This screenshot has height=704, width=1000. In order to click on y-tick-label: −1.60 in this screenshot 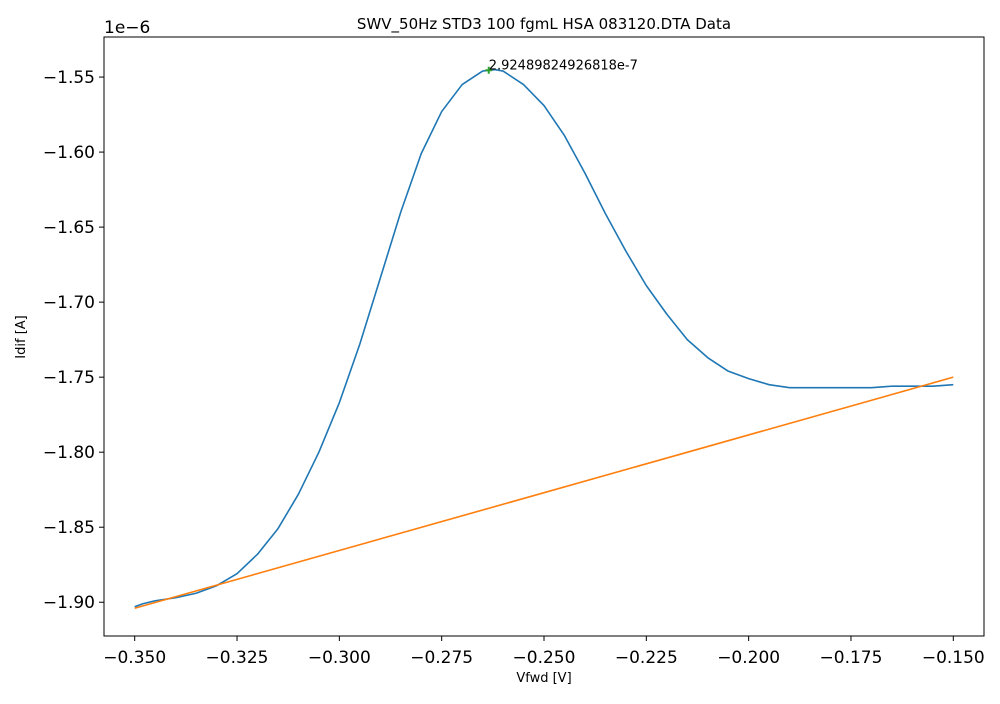, I will do `click(69, 153)`.